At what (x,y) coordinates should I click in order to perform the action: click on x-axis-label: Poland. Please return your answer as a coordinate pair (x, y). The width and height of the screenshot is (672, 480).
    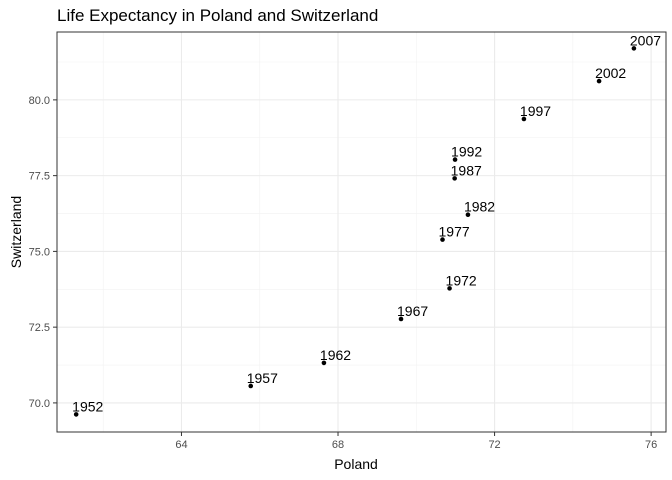
    Looking at the image, I should click on (356, 464).